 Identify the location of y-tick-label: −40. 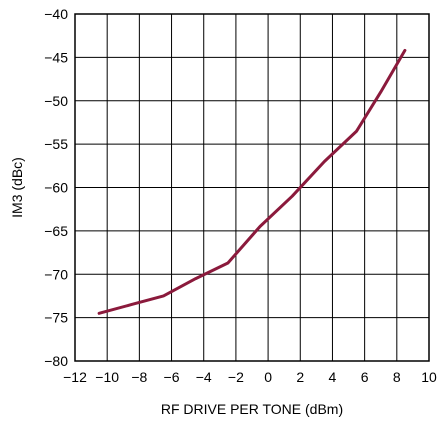
(56, 14).